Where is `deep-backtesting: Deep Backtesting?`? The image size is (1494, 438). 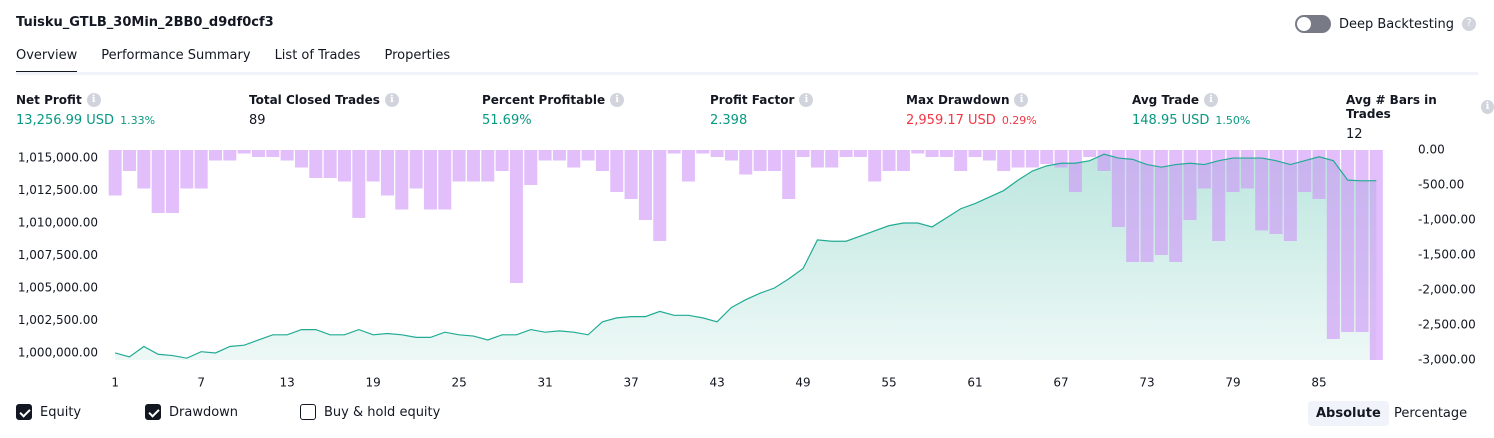
deep-backtesting: Deep Backtesting? is located at coordinates (1385, 24).